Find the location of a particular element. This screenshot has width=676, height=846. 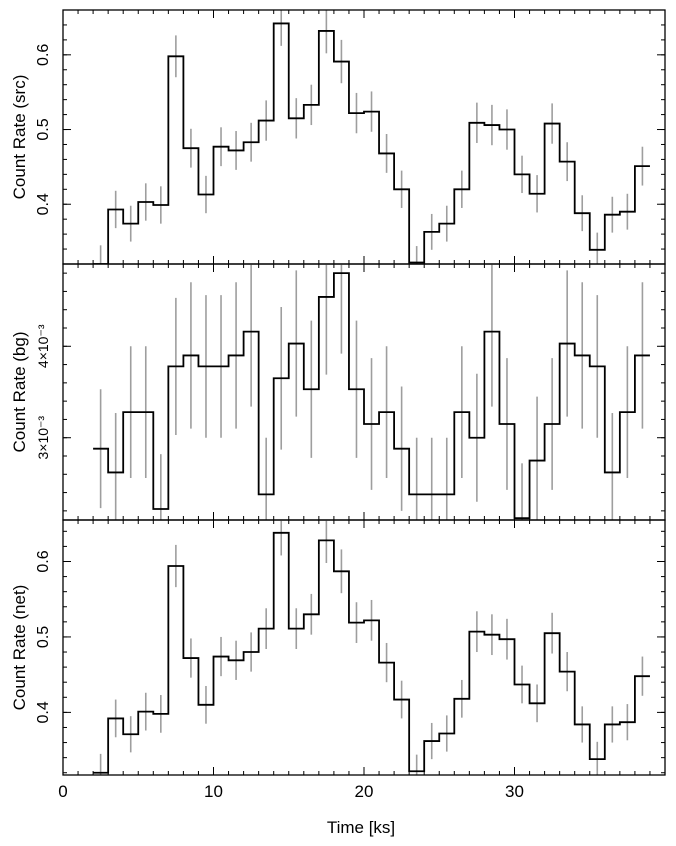

y-axis-label: Count Rate (net) is located at coordinates (19, 648).